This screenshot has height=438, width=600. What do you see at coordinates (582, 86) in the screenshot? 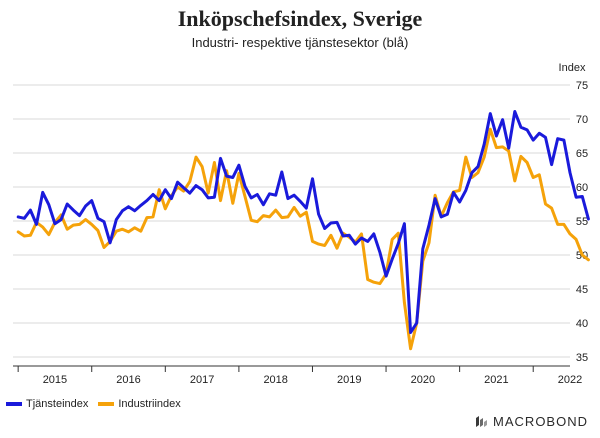
I see `y-tick-label-75: 75` at bounding box center [582, 86].